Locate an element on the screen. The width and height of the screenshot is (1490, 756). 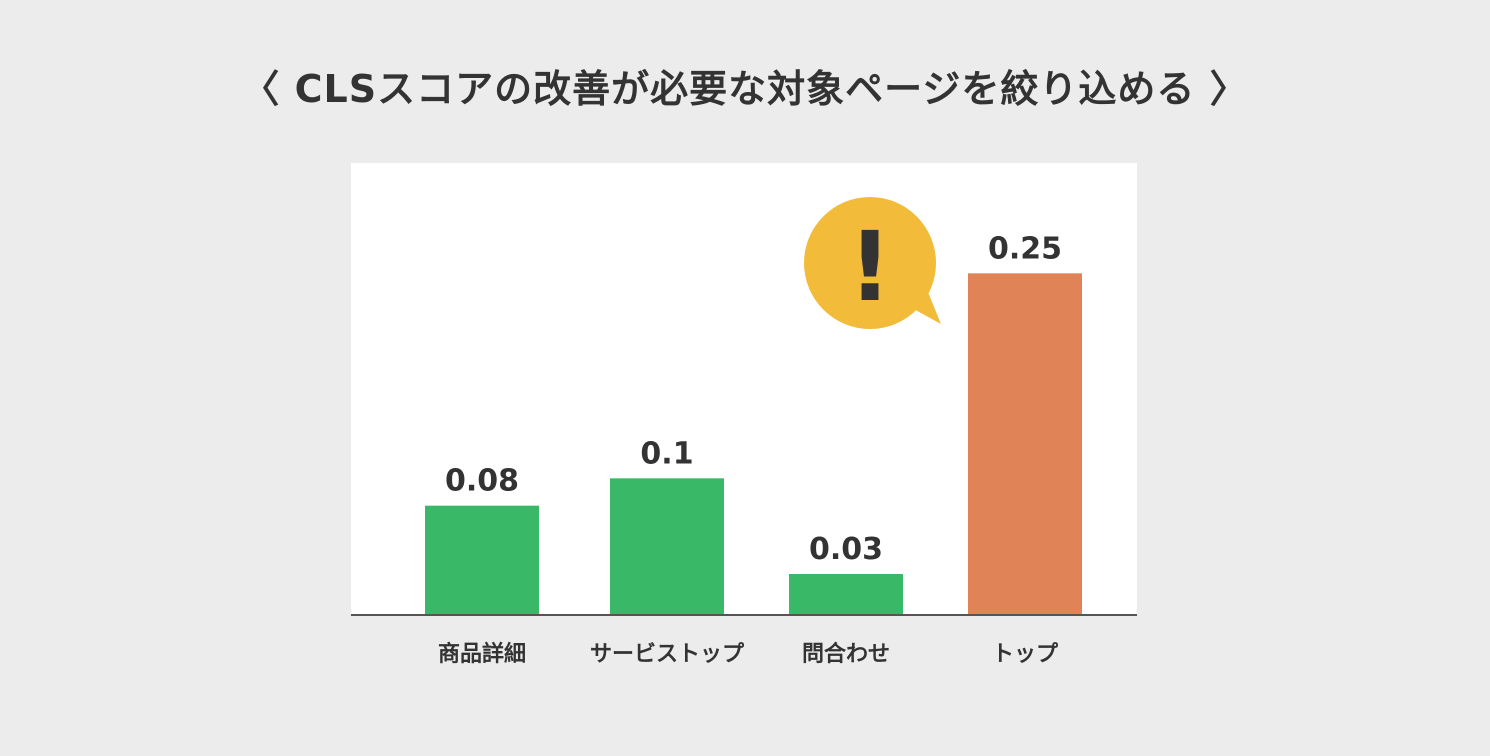
x-tick-label: トップ is located at coordinates (1024, 654).